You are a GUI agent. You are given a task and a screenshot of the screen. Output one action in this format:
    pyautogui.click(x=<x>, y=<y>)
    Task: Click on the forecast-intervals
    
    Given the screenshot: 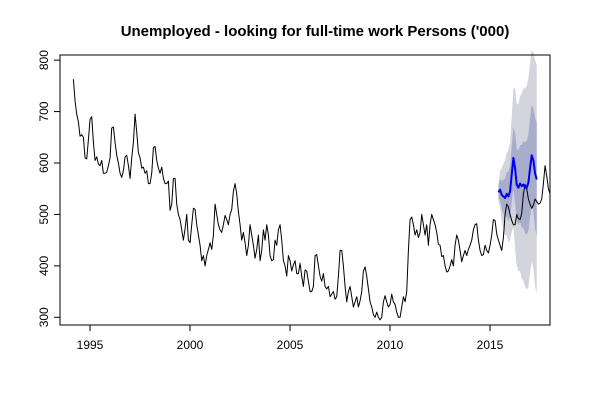 What is the action you would take?
    pyautogui.click(x=517, y=171)
    